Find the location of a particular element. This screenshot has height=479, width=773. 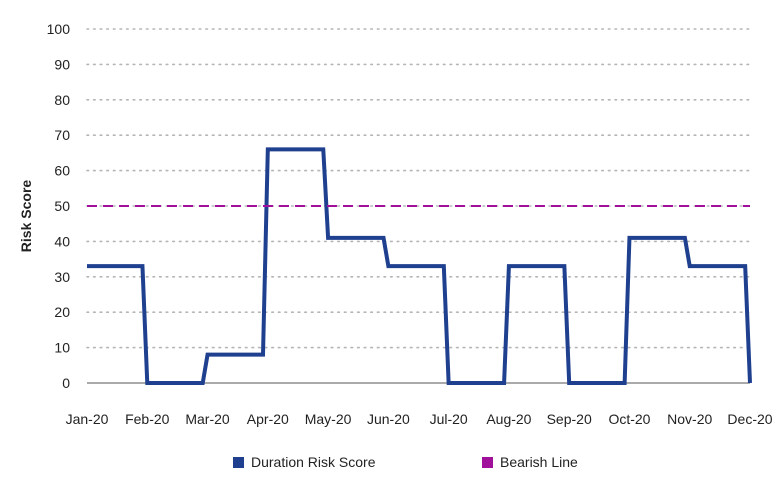

y-tick-label: 50 is located at coordinates (62, 206).